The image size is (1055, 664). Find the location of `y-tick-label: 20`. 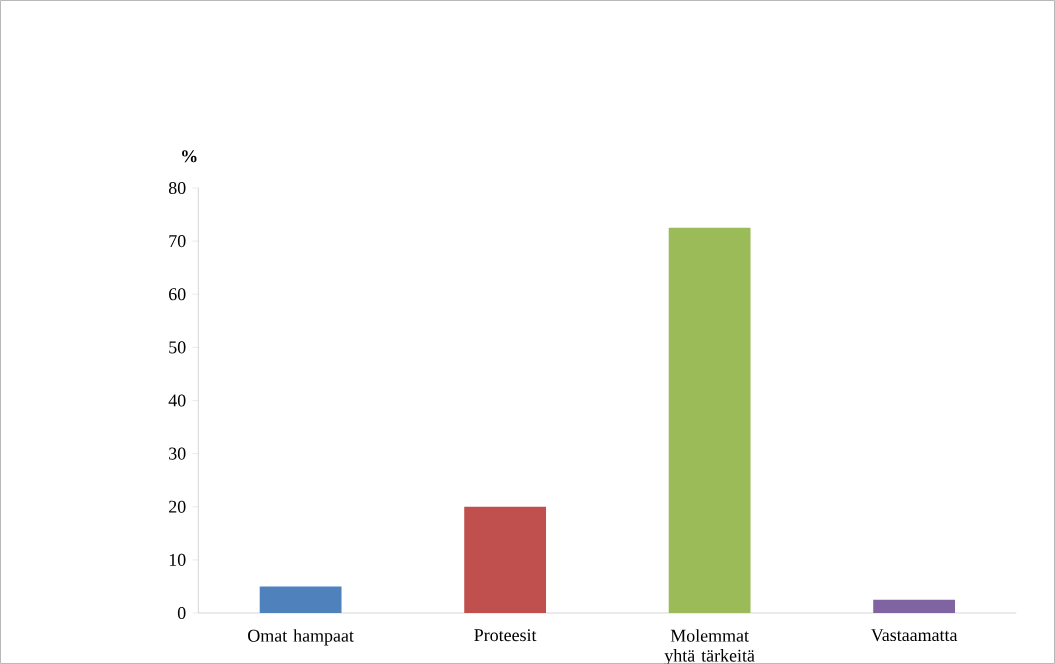

y-tick-label: 20 is located at coordinates (177, 506).